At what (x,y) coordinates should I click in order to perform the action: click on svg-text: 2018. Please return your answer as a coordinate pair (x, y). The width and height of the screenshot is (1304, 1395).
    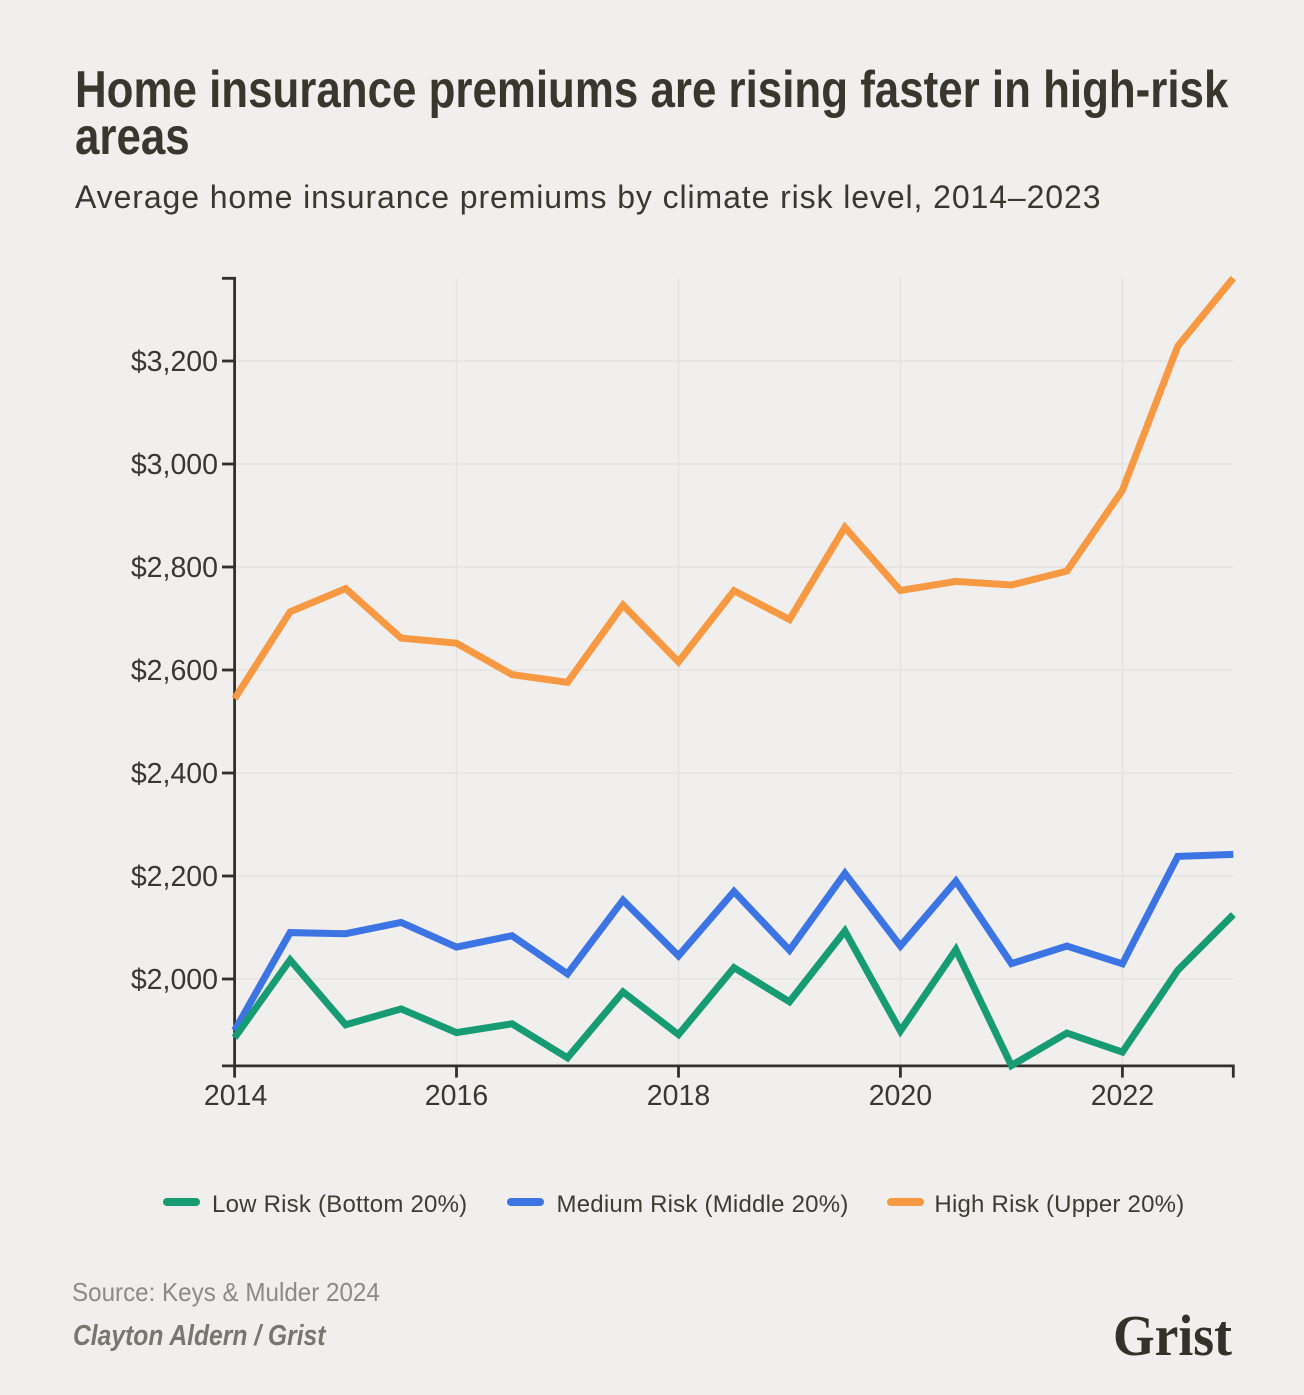
    Looking at the image, I should click on (678, 1096).